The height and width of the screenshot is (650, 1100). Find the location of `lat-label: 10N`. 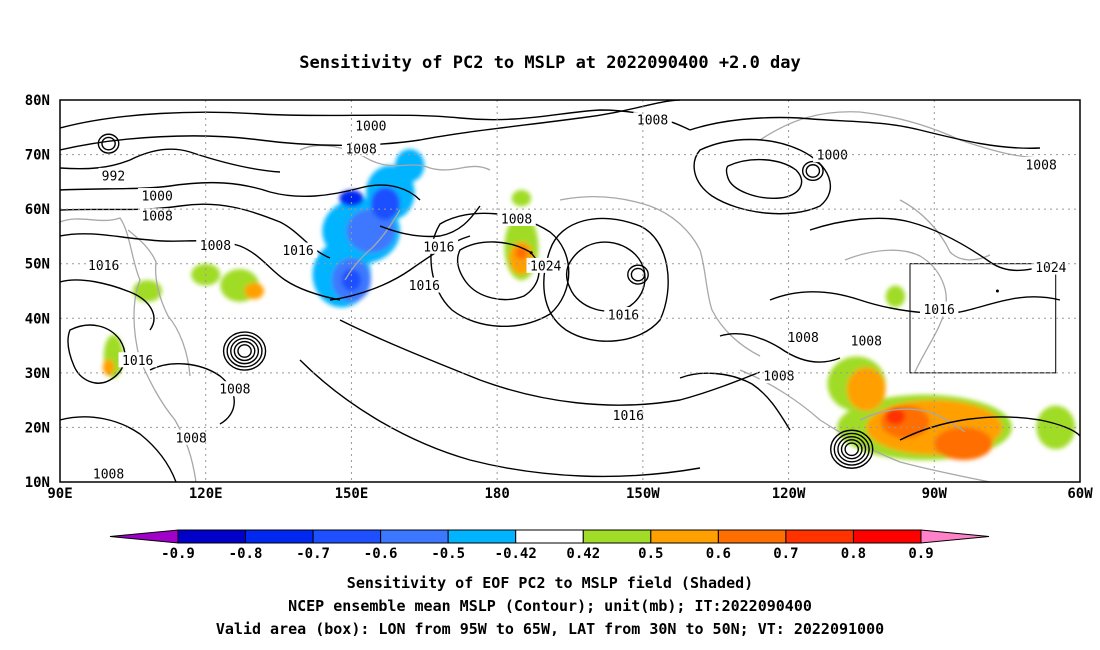

lat-label: 10N is located at coordinates (37, 483).